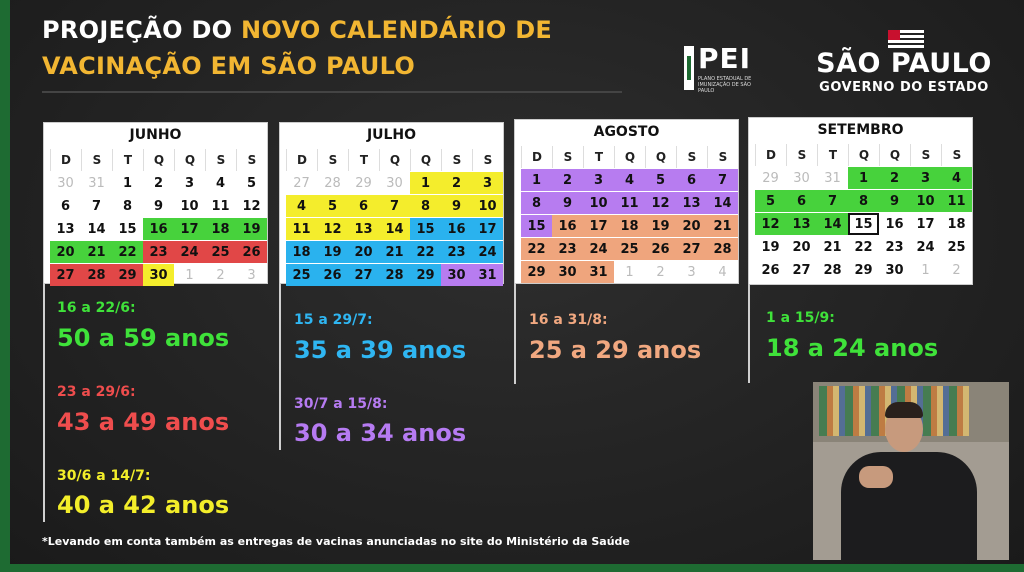  I want to click on title-yellow-part: NOVO CALENDÁRIO DE, so click(397, 30).